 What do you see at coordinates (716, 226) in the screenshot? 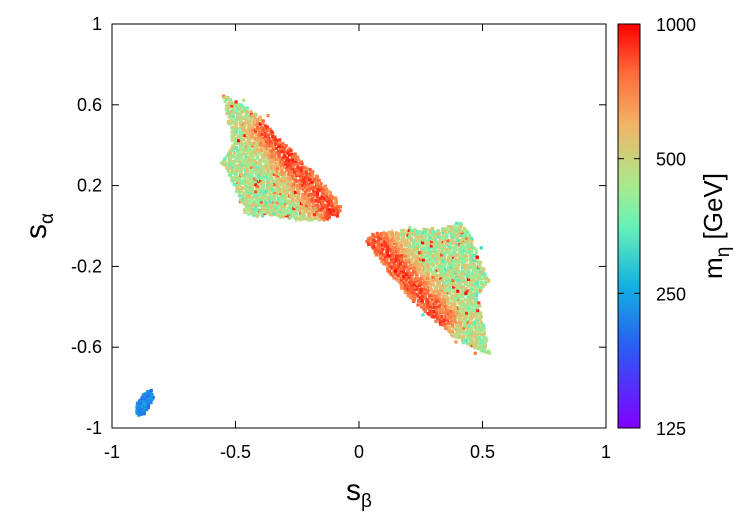
I see `colorbar-label-group: mη [GeV]` at bounding box center [716, 226].